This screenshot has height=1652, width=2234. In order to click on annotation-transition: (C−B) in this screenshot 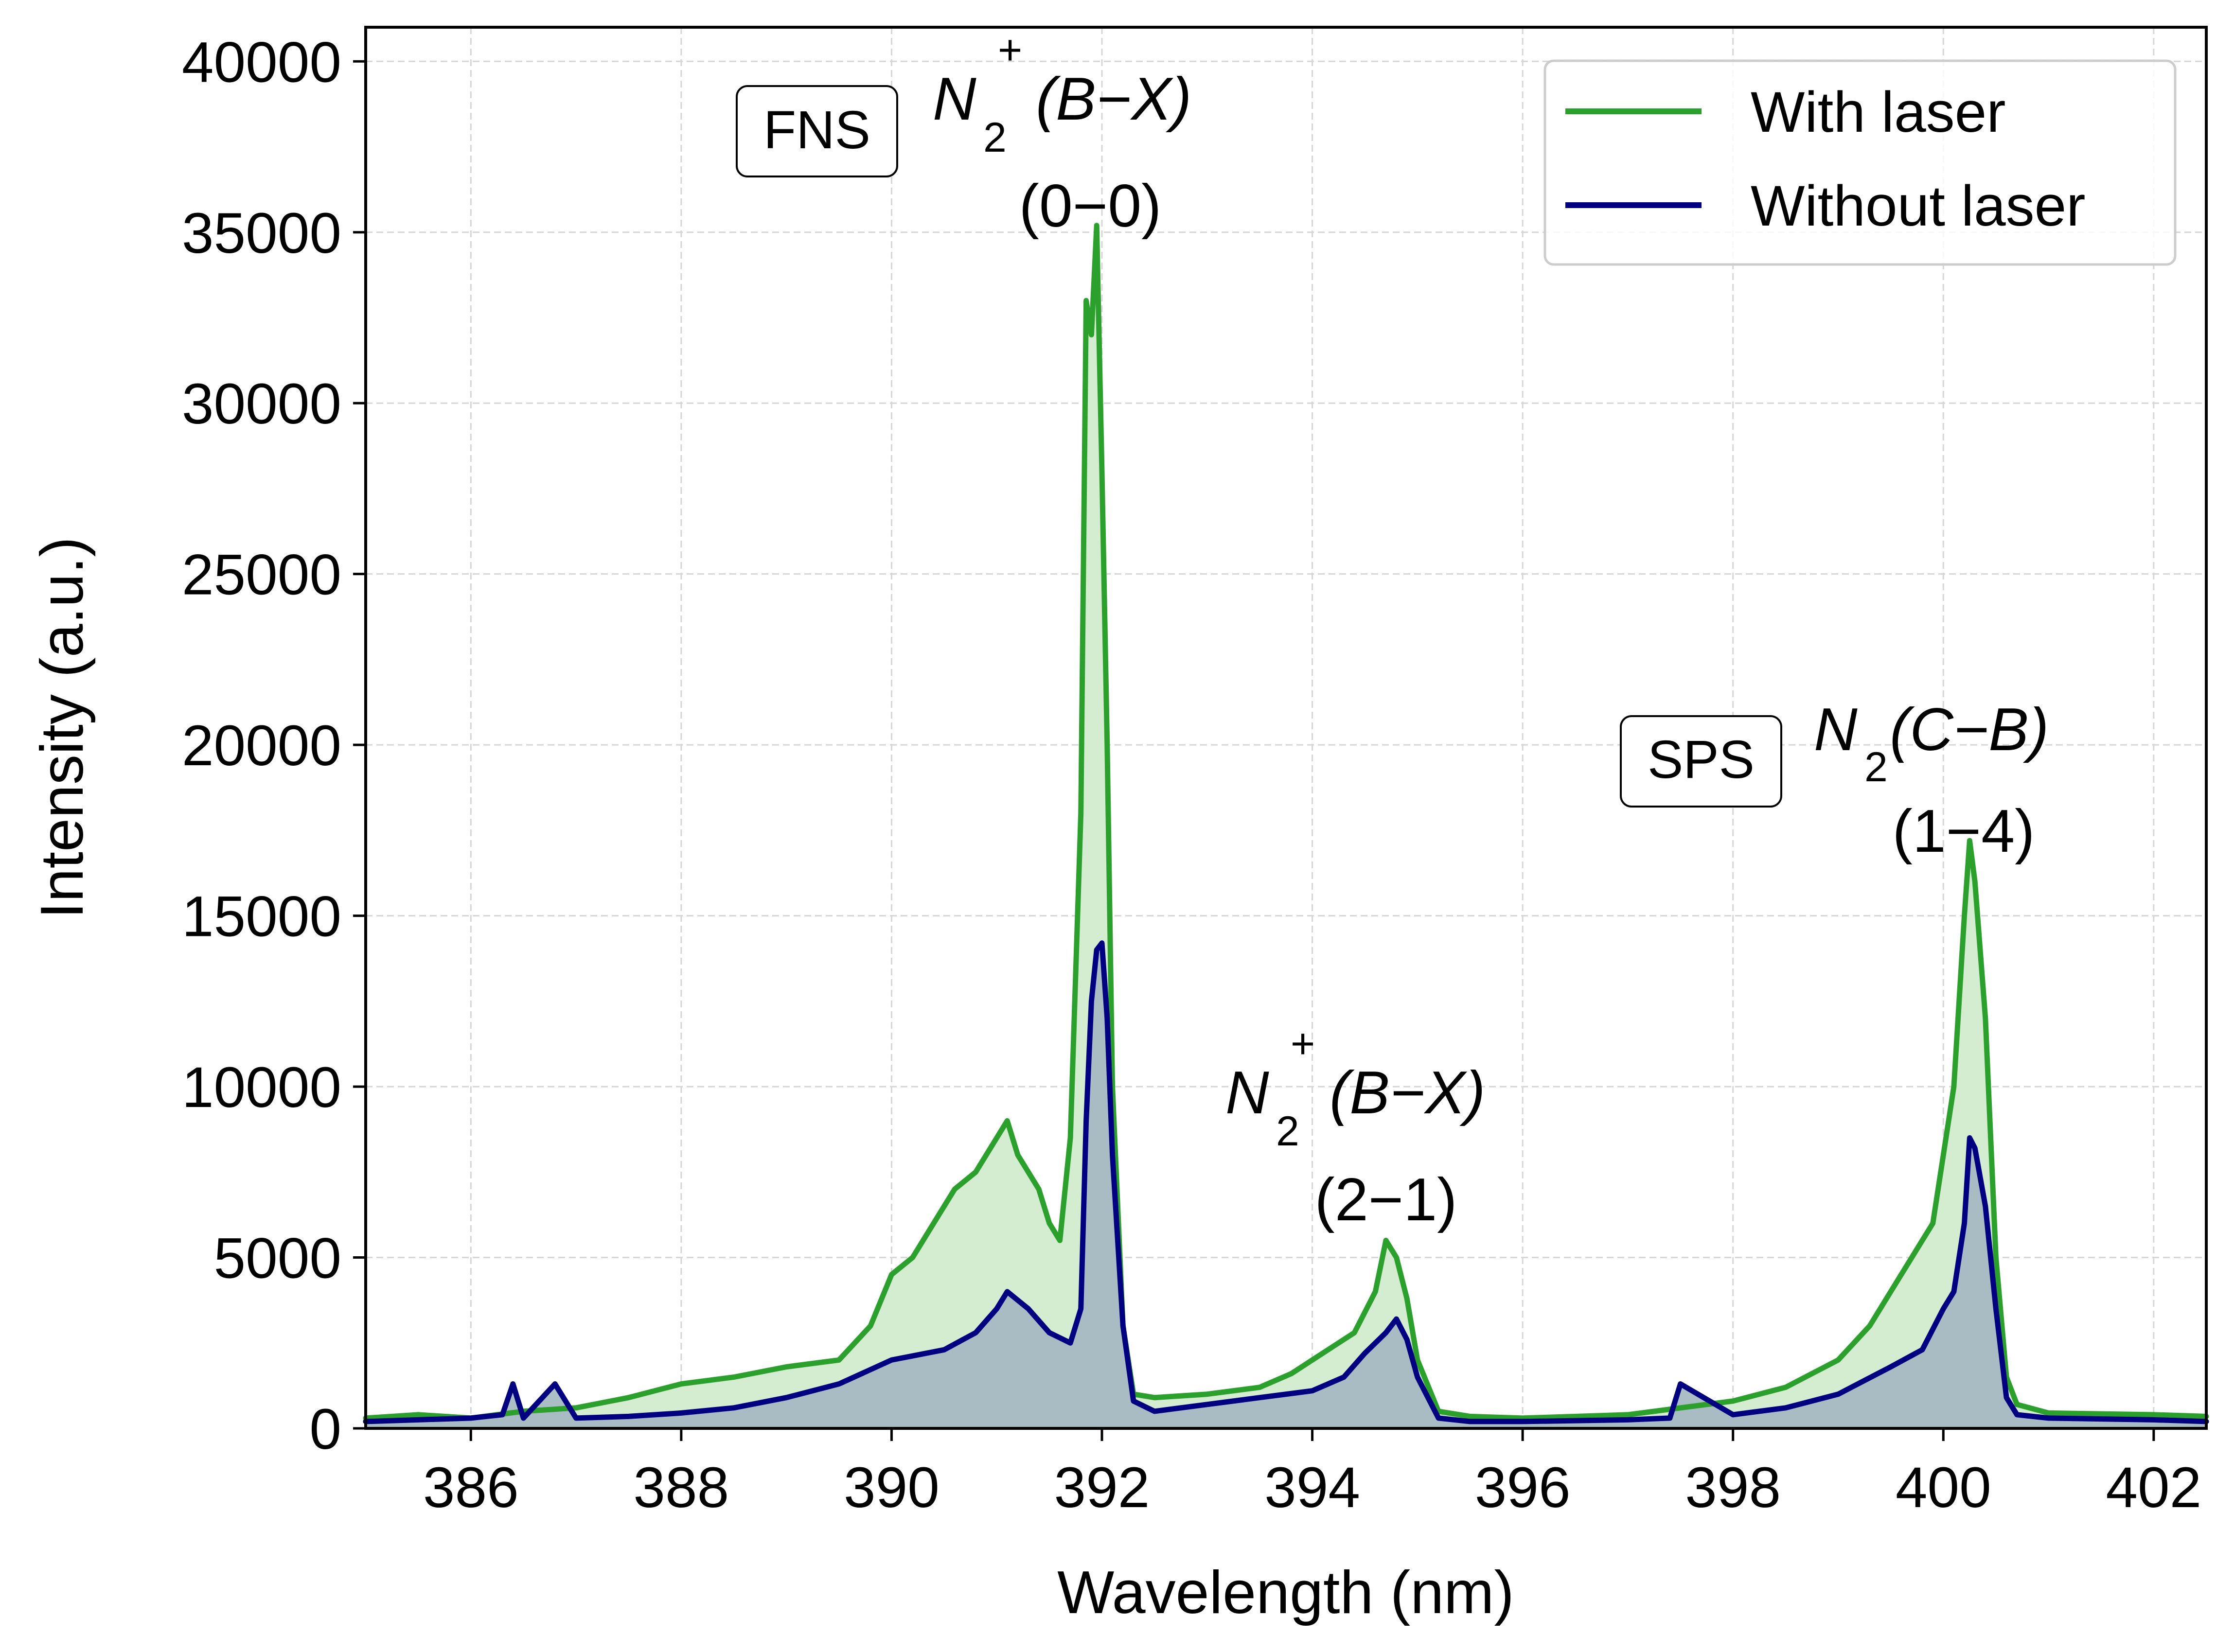, I will do `click(1969, 729)`.